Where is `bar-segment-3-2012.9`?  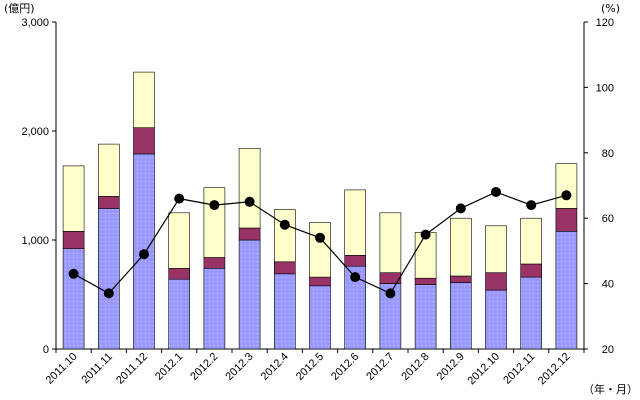
bar-segment-3-2012.9 is located at coordinates (460, 247).